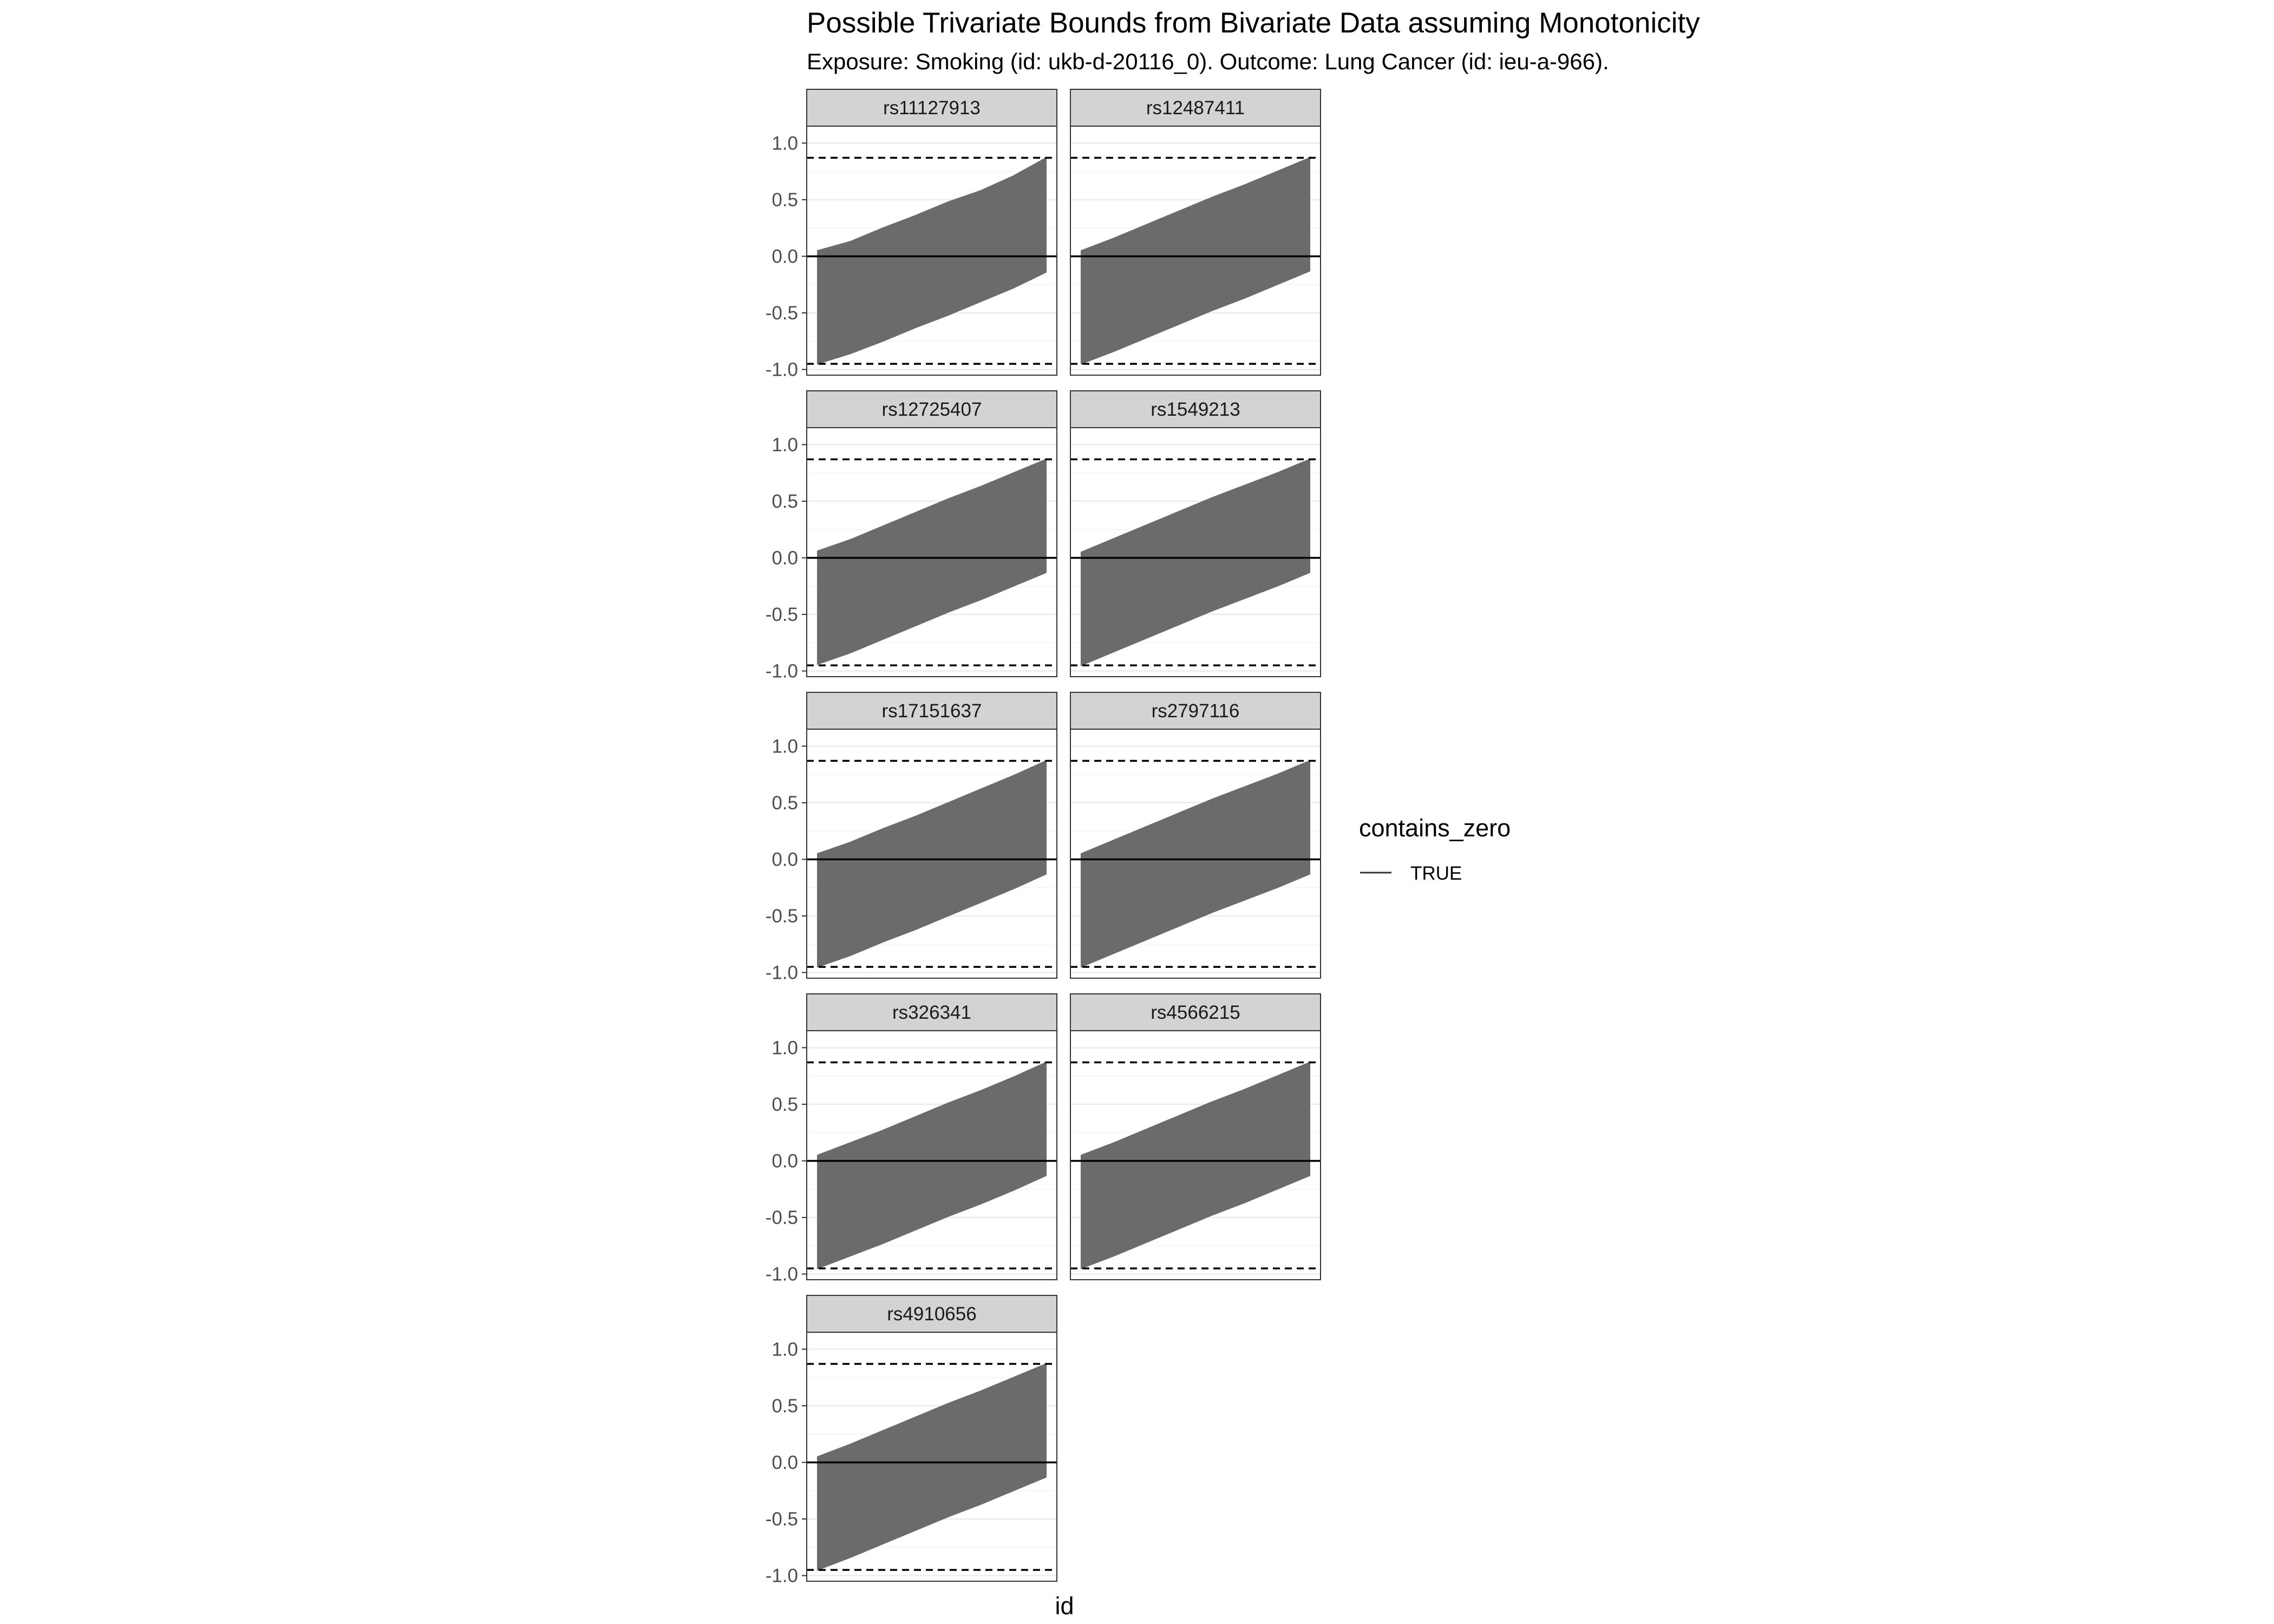 This screenshot has width=2274, height=1624. I want to click on legend-title: contains_zero, so click(1435, 828).